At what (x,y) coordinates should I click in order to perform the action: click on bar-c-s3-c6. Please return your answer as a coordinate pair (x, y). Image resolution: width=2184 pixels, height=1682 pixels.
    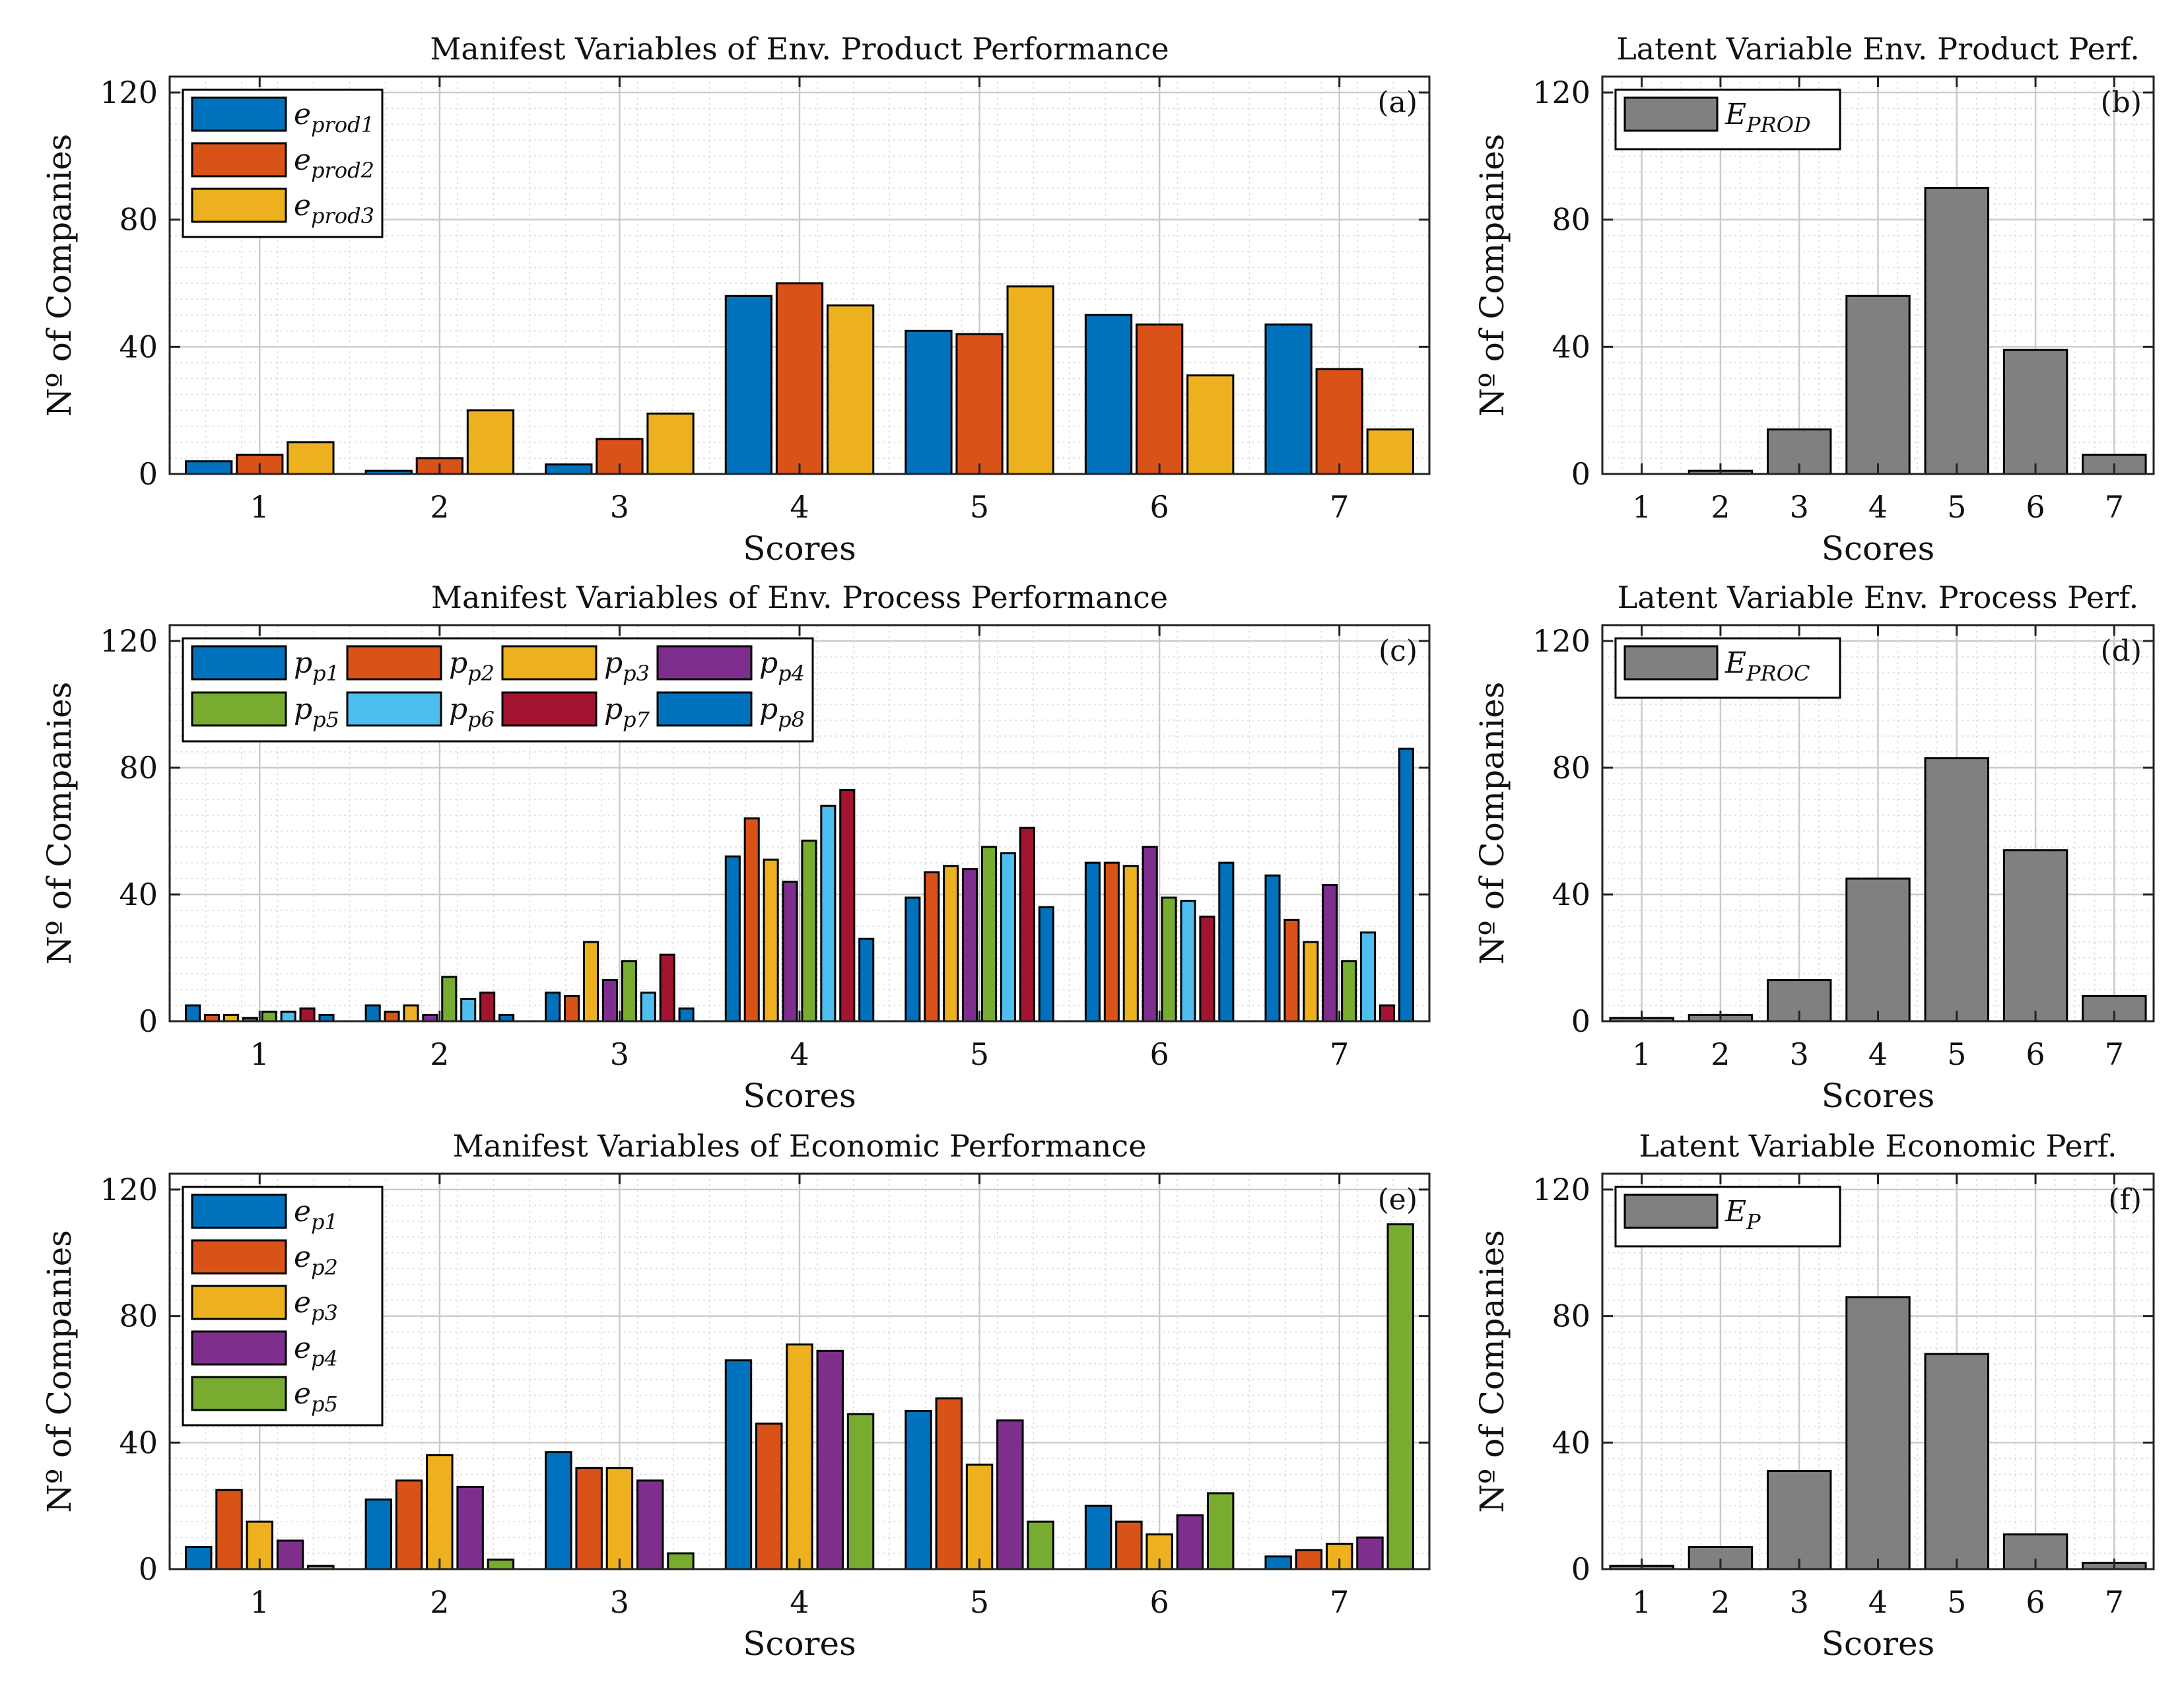
    Looking at the image, I should click on (1130, 944).